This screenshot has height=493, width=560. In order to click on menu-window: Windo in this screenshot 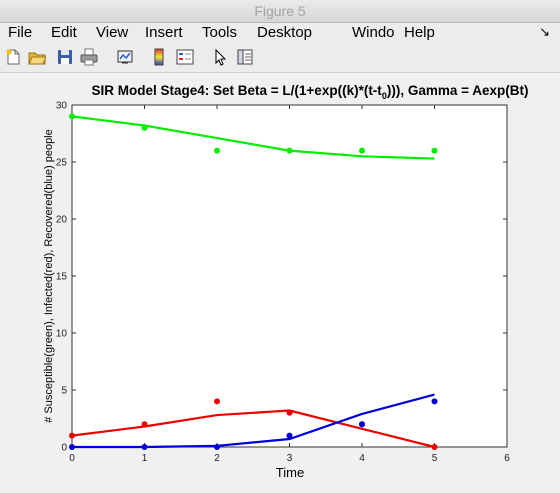, I will do `click(373, 32)`.